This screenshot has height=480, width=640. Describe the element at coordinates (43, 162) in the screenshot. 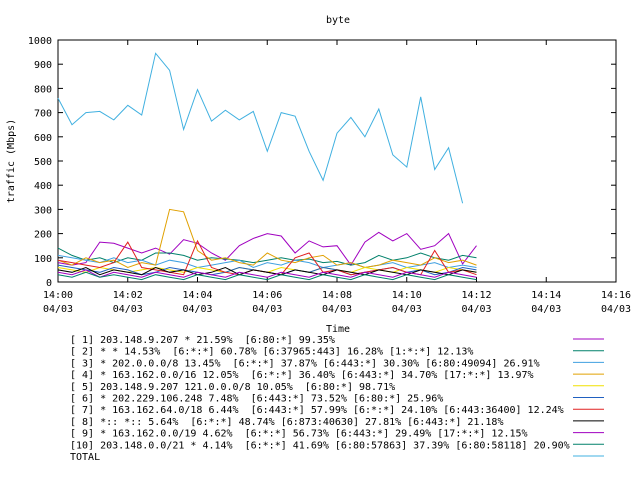

I see `y-tick-label: 500` at that location.